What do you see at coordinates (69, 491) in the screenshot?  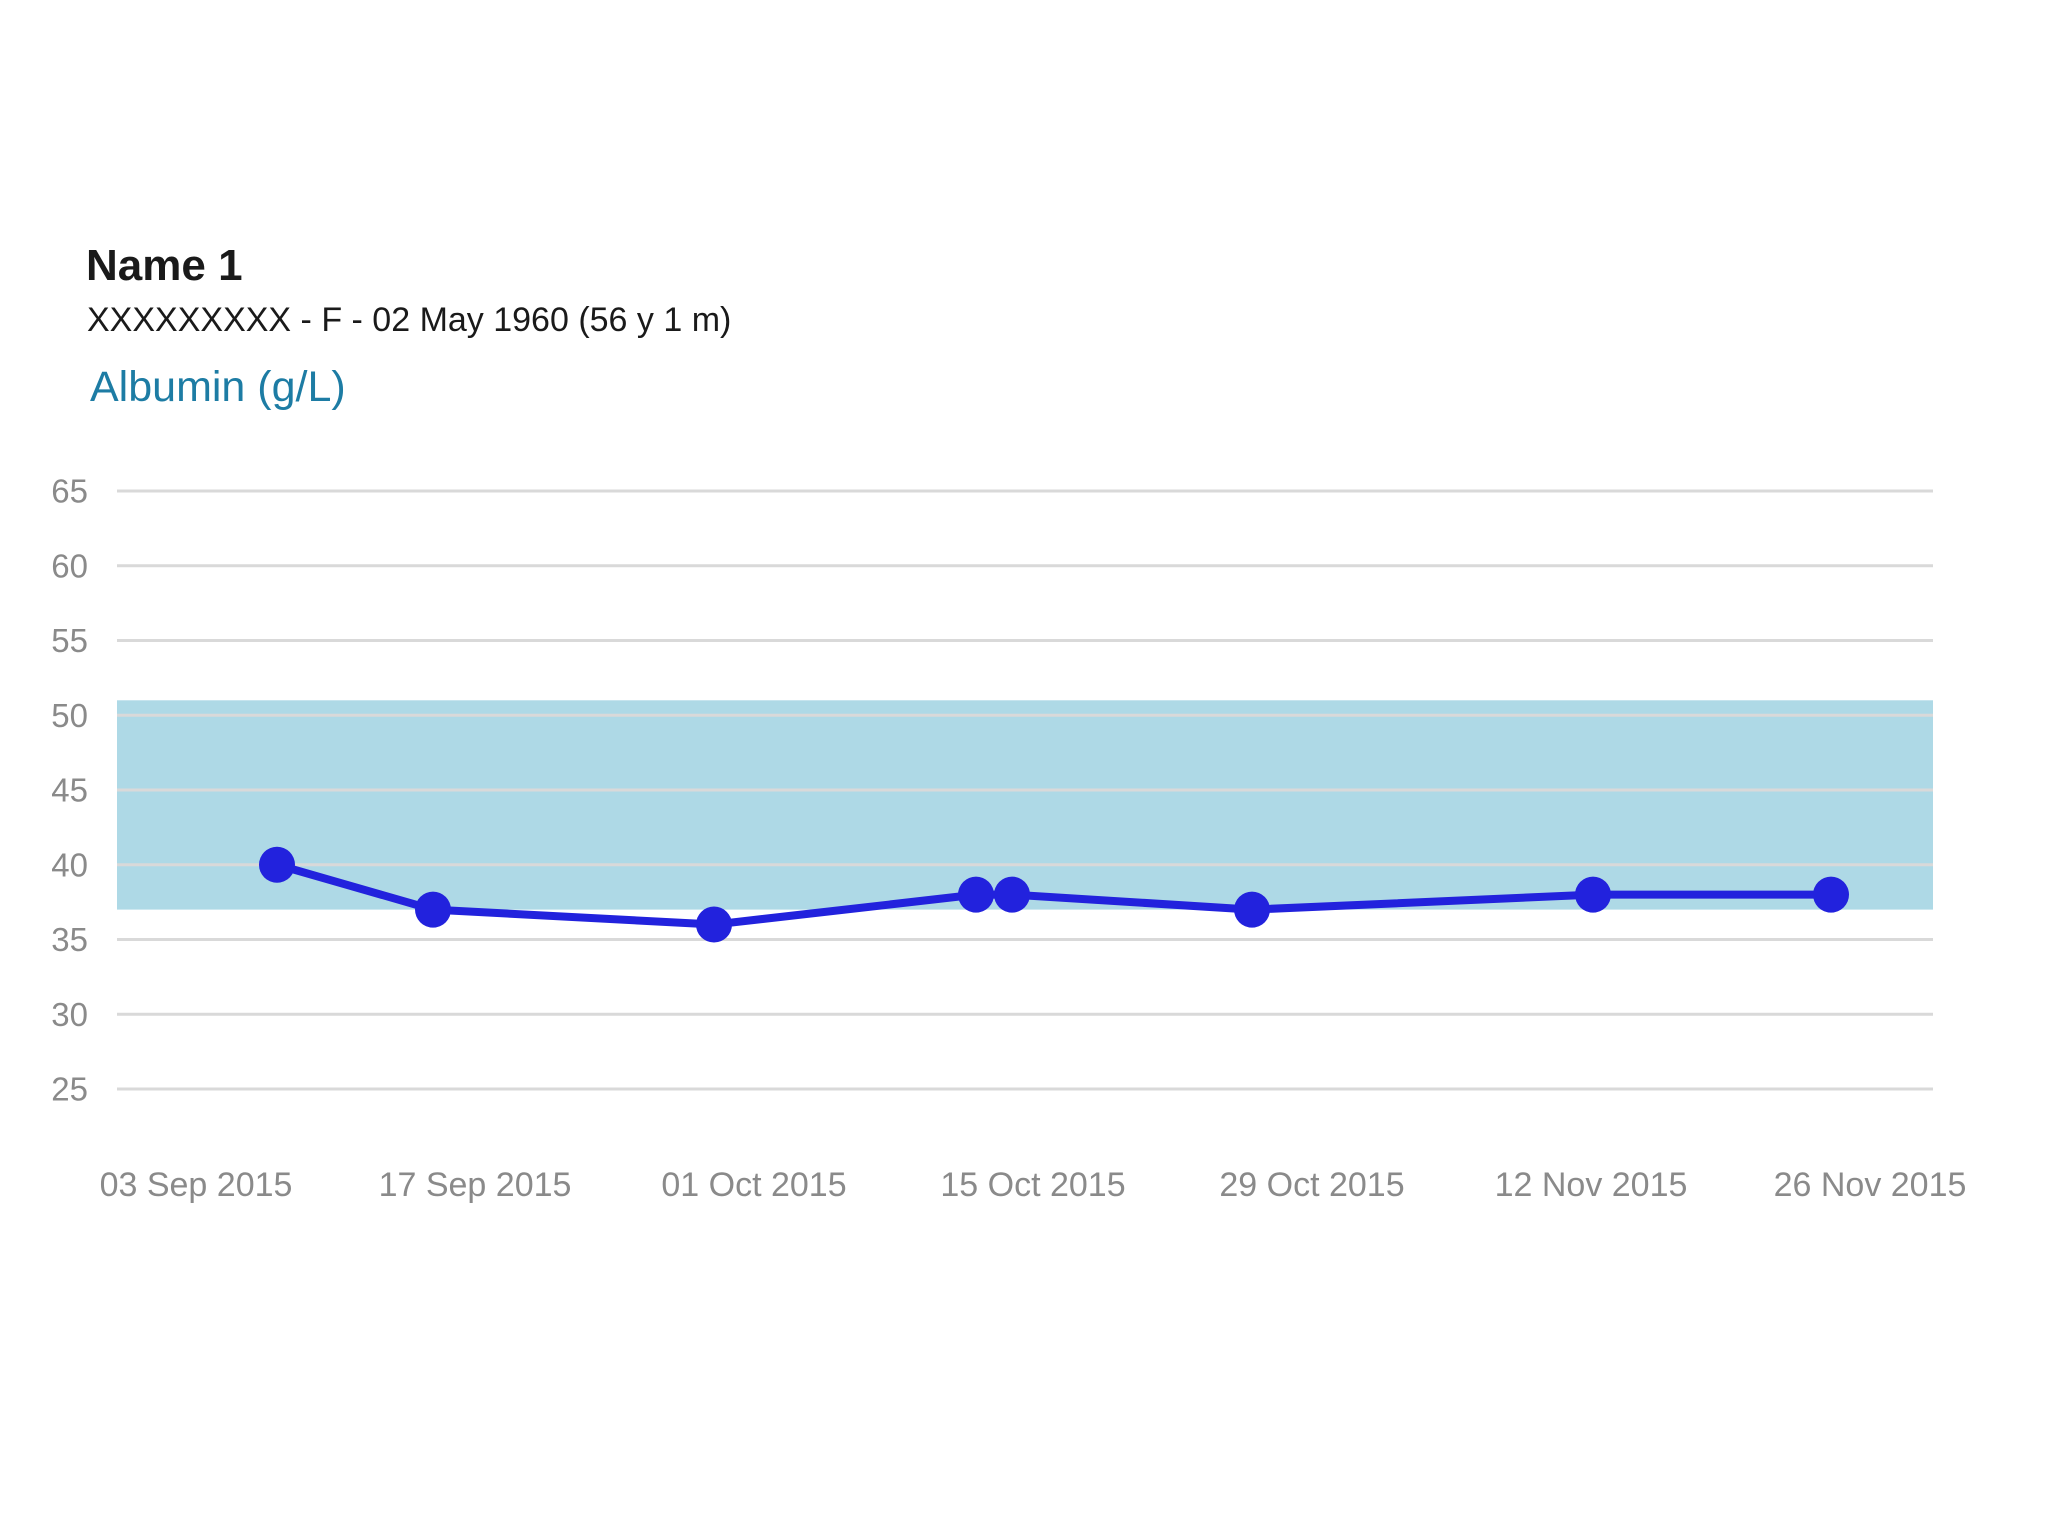 I see `y-tick-label: 65` at bounding box center [69, 491].